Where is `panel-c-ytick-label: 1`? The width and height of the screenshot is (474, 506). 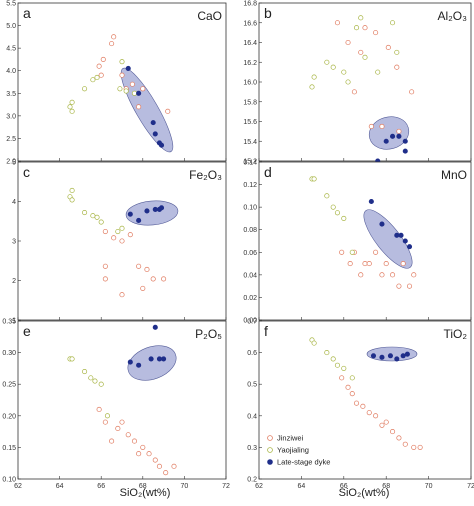 panel-c-ytick-label: 1 is located at coordinates (14, 321).